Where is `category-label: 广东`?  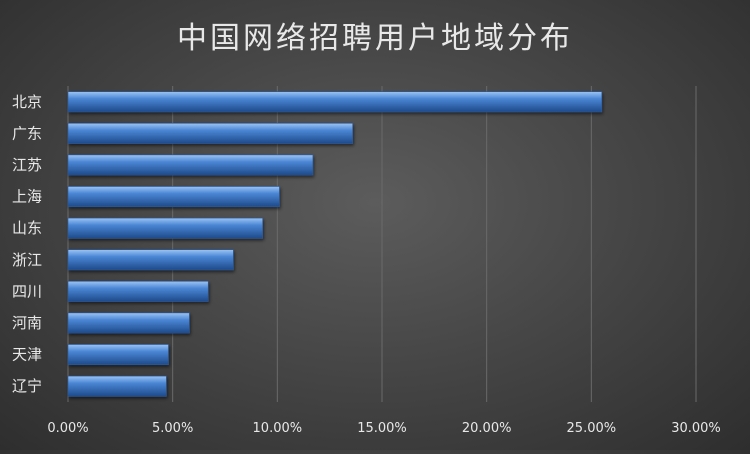 category-label: 广东 is located at coordinates (27, 133).